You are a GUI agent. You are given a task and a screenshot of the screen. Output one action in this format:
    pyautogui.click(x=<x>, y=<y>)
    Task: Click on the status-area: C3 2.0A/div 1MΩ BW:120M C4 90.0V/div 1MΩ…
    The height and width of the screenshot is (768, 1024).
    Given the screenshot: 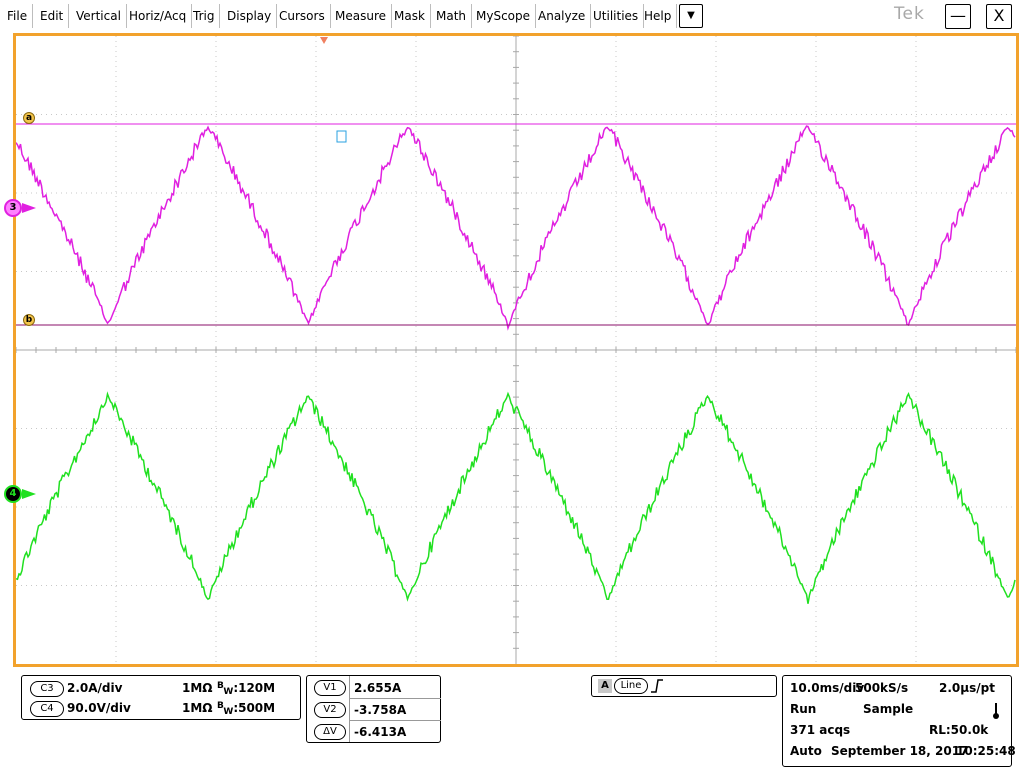 What is the action you would take?
    pyautogui.click(x=512, y=719)
    